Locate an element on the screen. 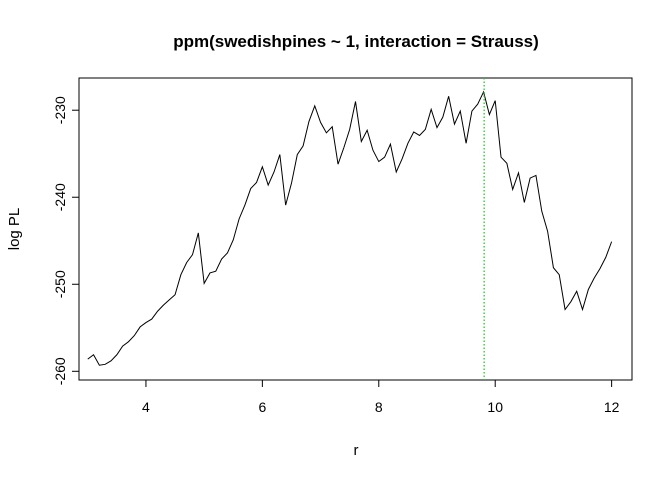 This screenshot has height=480, width=672. x-tick-label: 4 is located at coordinates (146, 407).